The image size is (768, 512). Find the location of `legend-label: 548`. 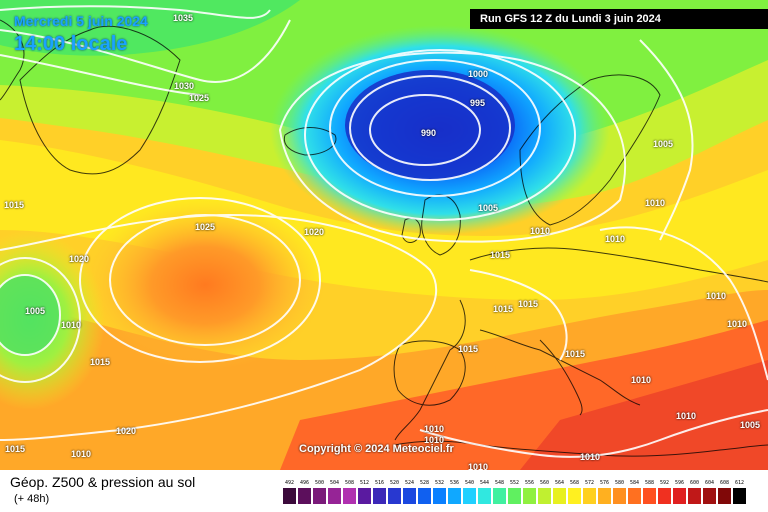

legend-label: 548 is located at coordinates (499, 483).